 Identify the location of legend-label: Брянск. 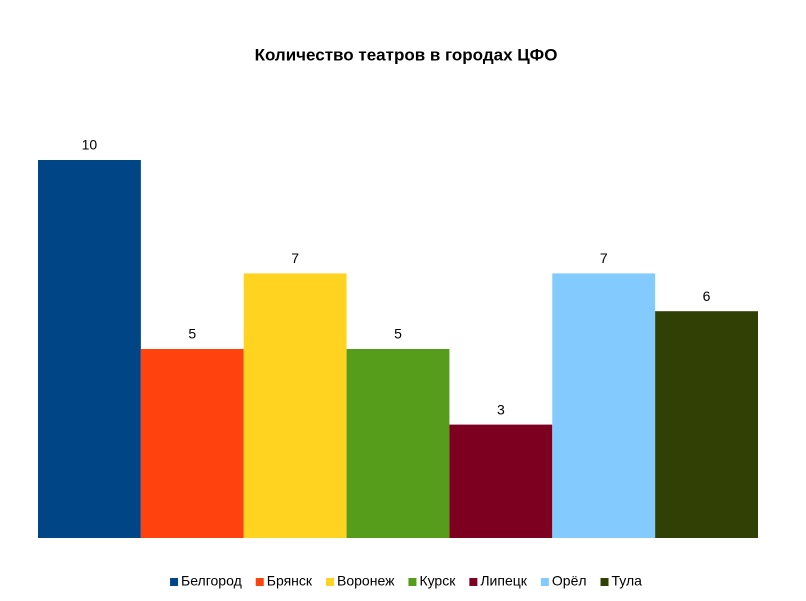
(290, 581).